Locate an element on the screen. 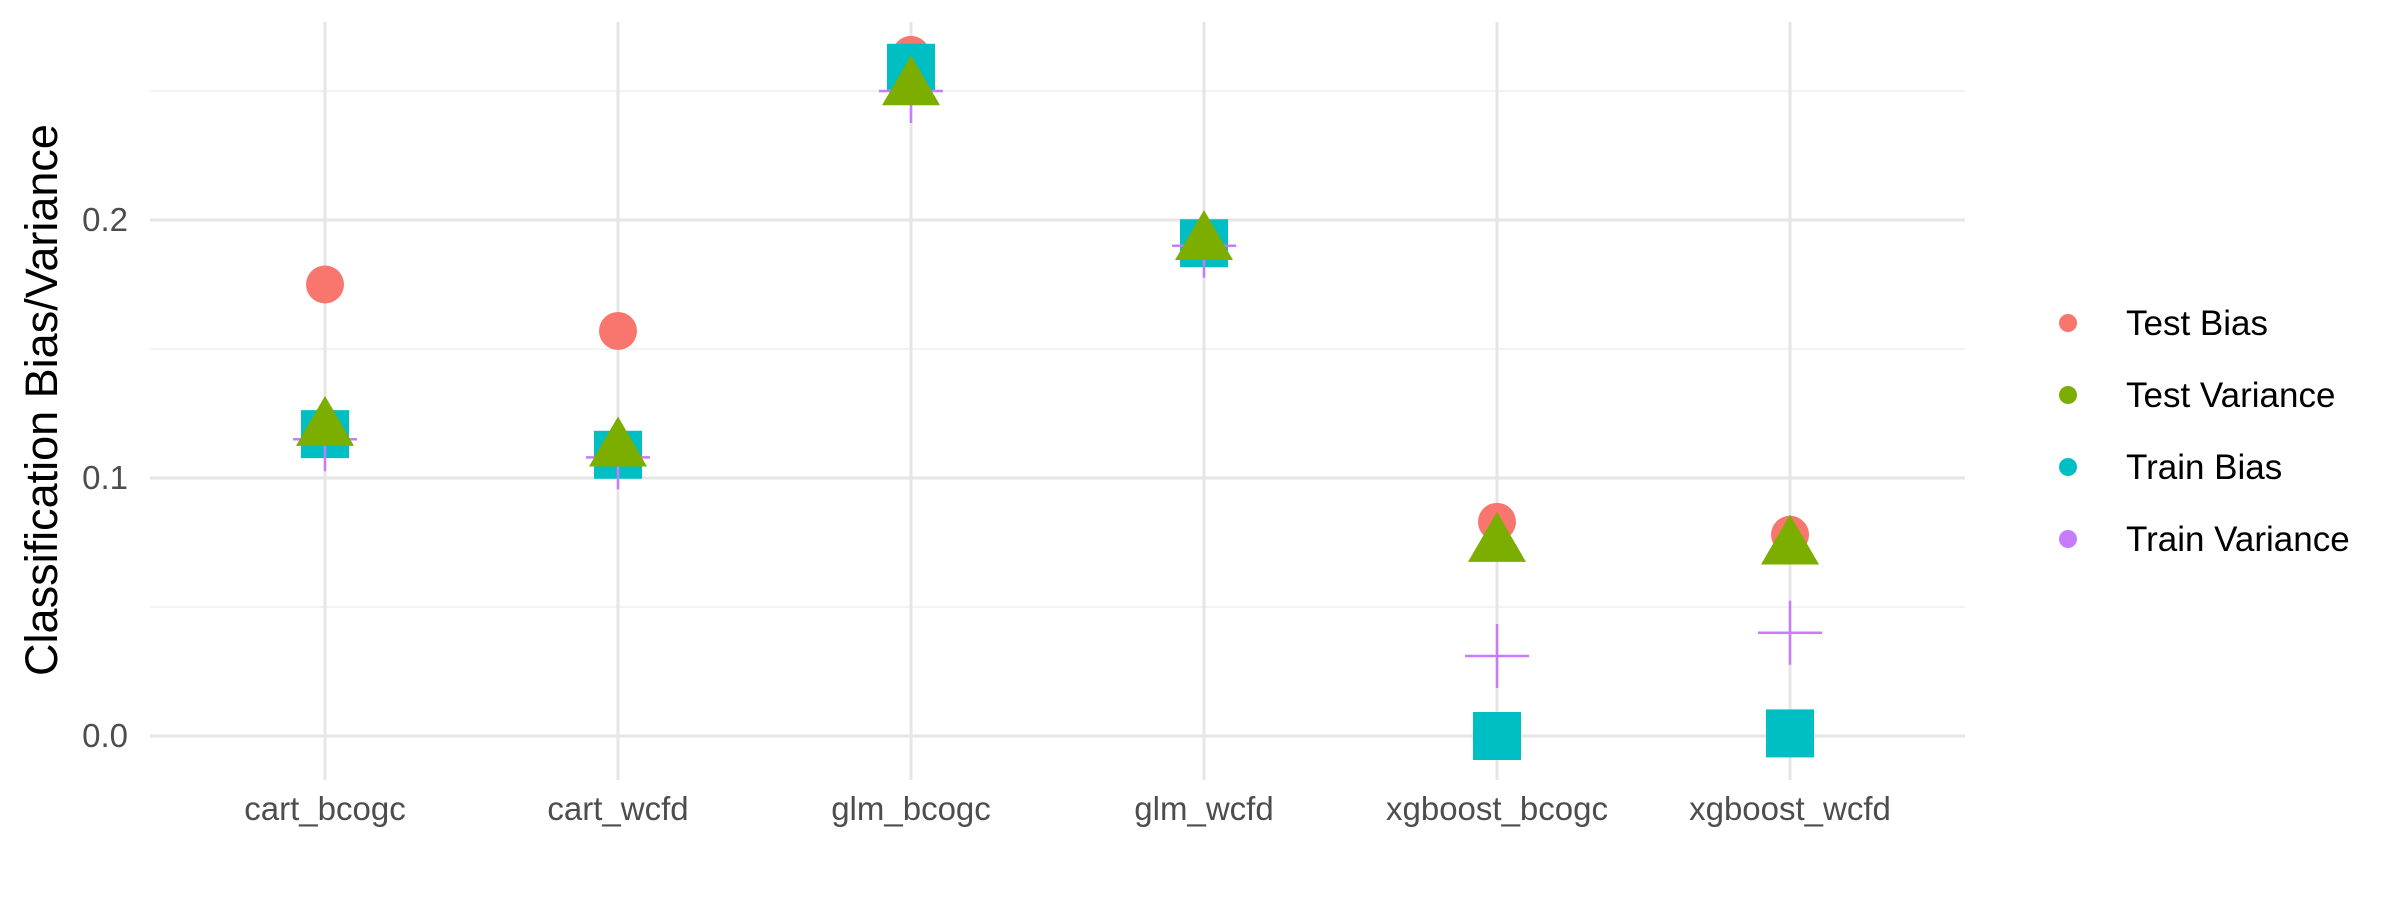  y-tick-label: 0.0 is located at coordinates (105, 735).